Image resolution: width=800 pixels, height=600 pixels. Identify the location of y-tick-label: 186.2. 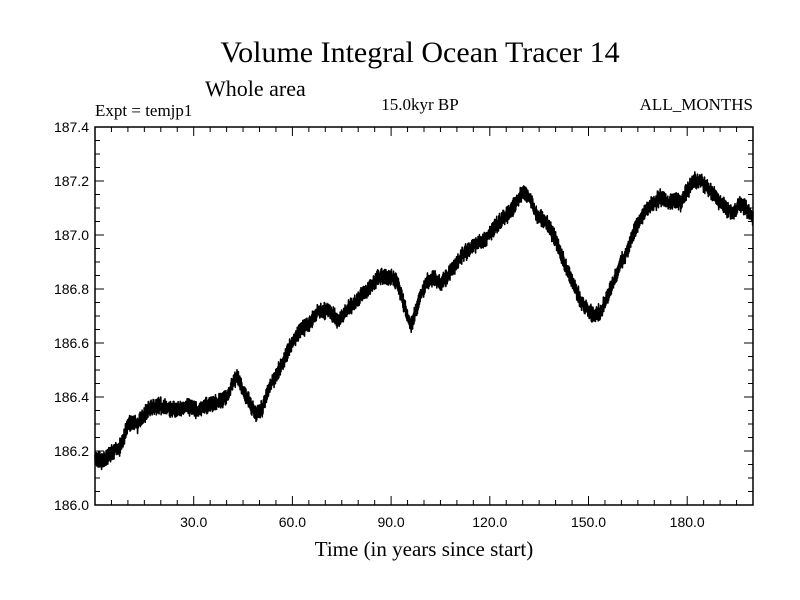
(71, 451).